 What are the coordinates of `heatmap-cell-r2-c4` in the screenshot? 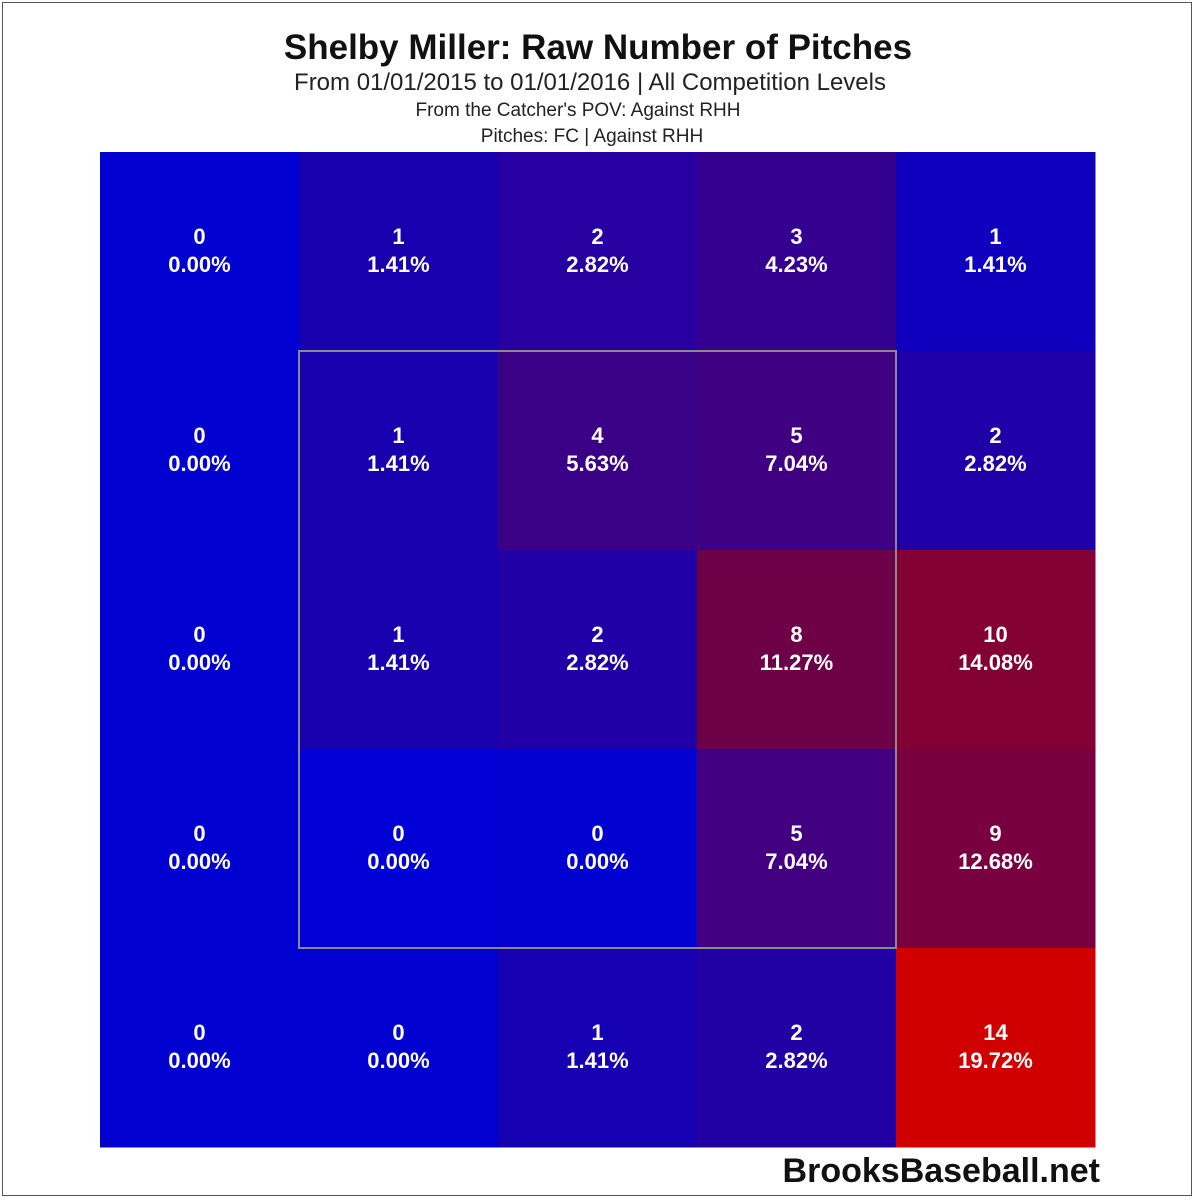 It's located at (996, 650).